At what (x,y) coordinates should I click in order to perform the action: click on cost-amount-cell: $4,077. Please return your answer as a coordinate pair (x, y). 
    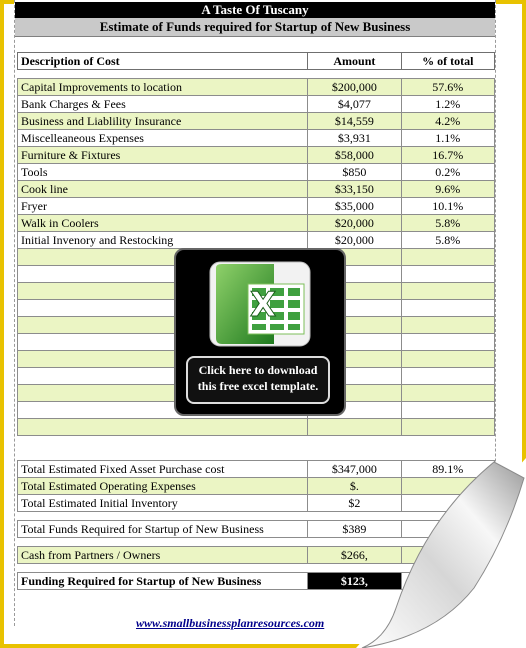
    Looking at the image, I should click on (354, 104).